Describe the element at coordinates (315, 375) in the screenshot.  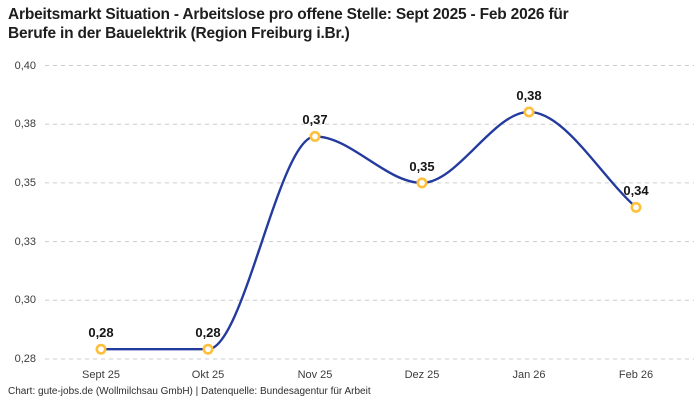
I see `x-axis-tick-label: Nov 25` at that location.